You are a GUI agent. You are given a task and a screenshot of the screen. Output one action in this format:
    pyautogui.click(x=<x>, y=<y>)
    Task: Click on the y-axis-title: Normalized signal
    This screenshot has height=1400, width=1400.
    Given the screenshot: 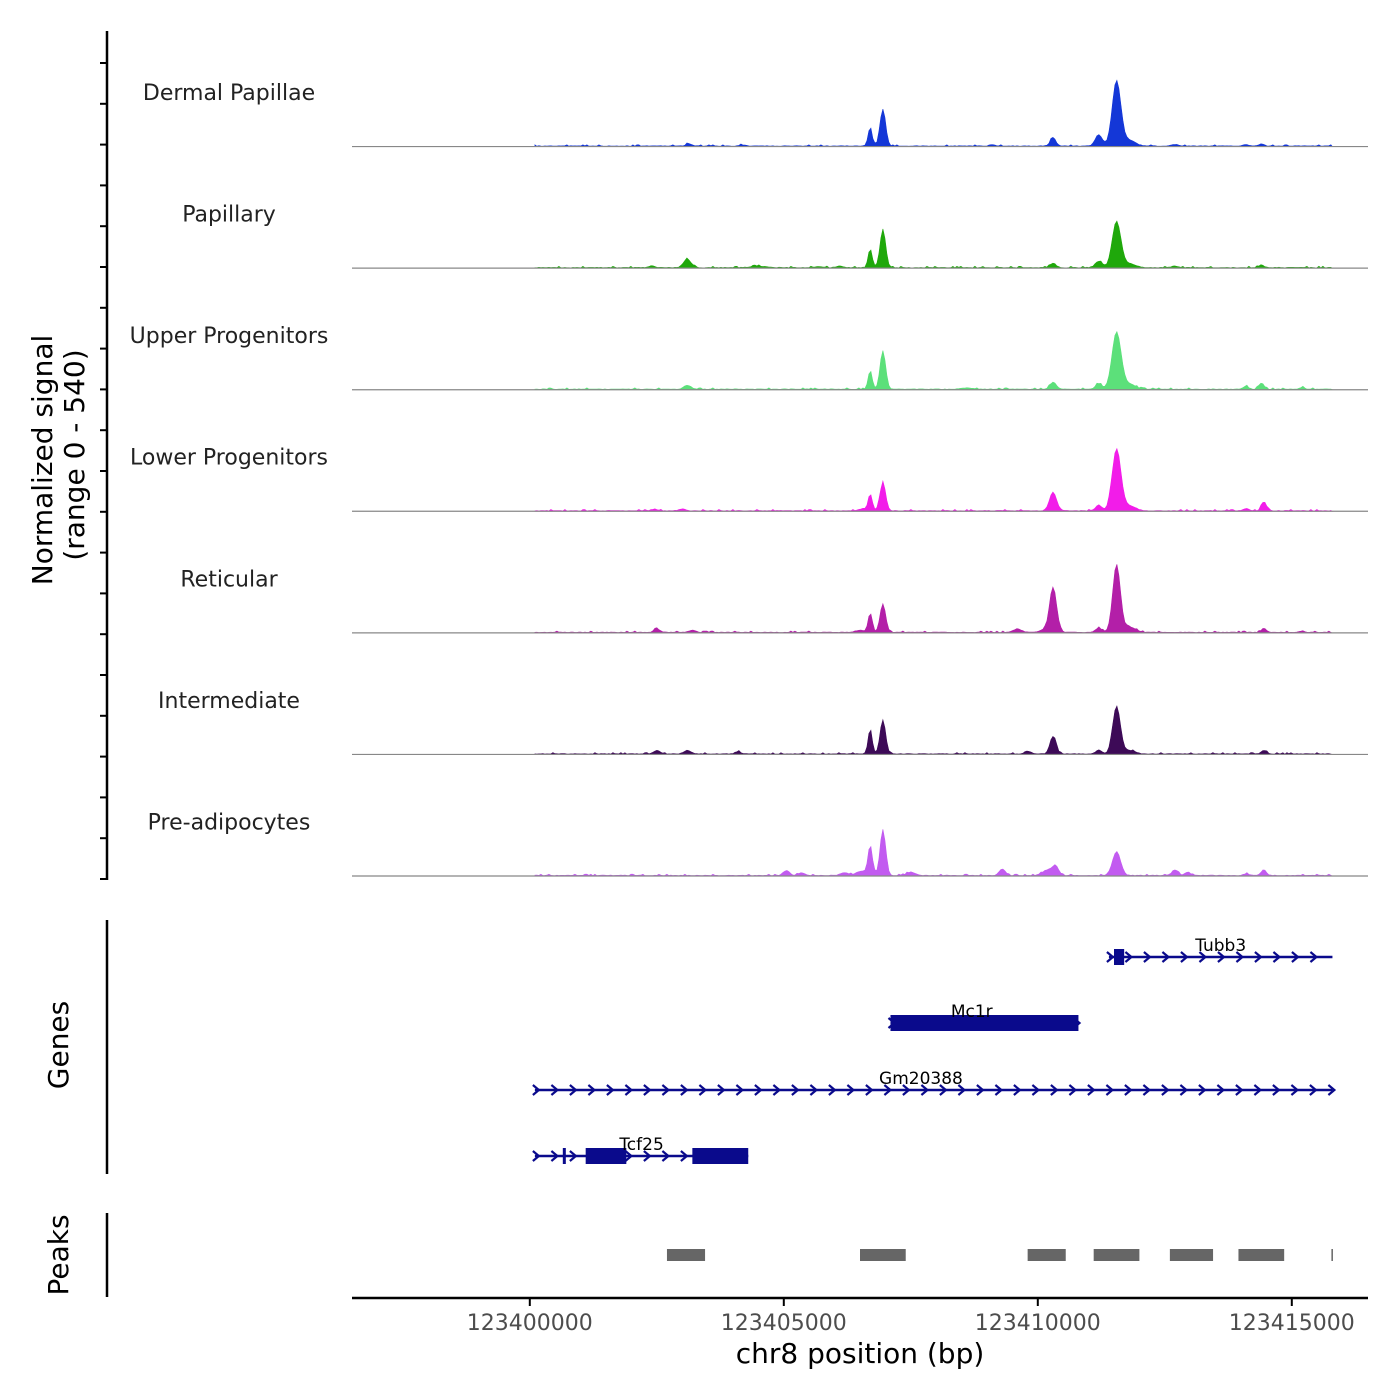 What is the action you would take?
    pyautogui.click(x=42, y=460)
    